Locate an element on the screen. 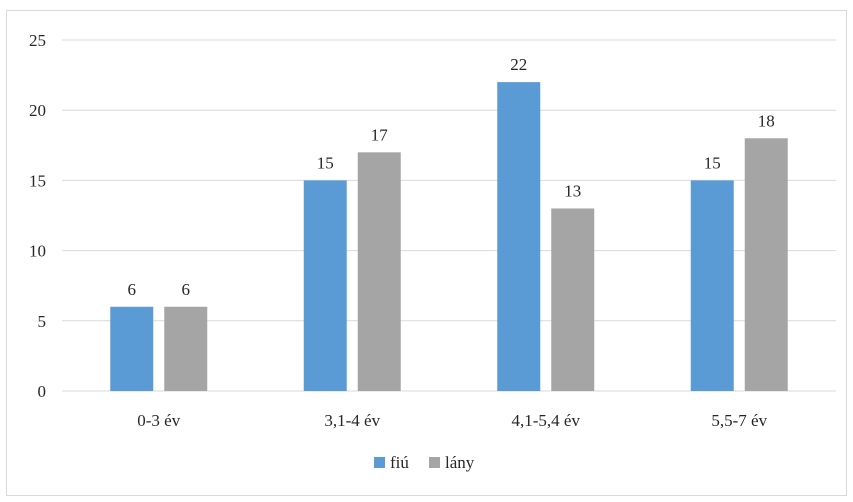 The image size is (853, 502). data-label: 17 is located at coordinates (380, 134).